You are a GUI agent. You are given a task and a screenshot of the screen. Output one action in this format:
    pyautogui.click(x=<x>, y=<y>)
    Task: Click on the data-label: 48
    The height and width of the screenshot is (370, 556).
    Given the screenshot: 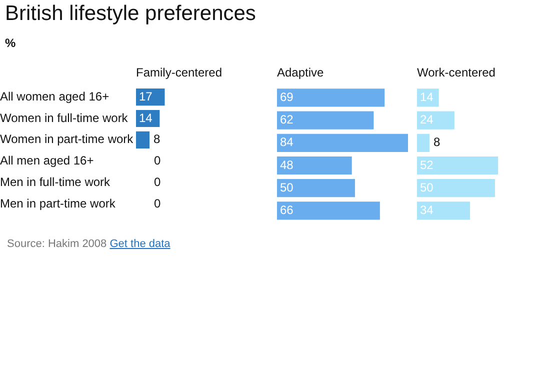 What is the action you would take?
    pyautogui.click(x=287, y=165)
    